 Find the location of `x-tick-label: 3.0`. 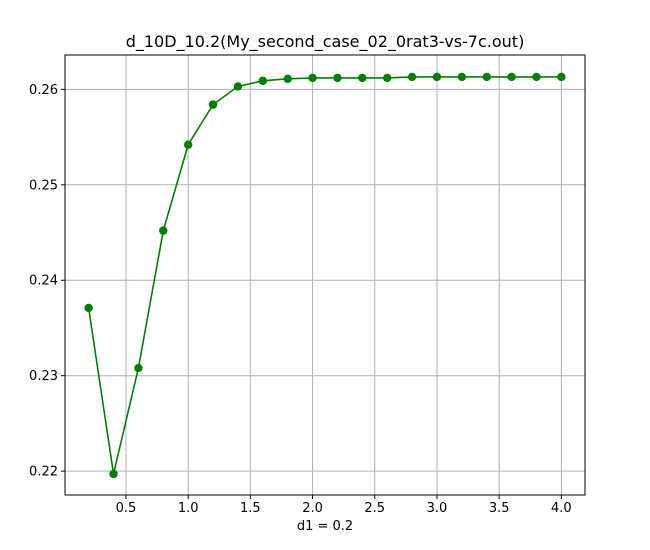

x-tick-label: 3.0 is located at coordinates (437, 508).